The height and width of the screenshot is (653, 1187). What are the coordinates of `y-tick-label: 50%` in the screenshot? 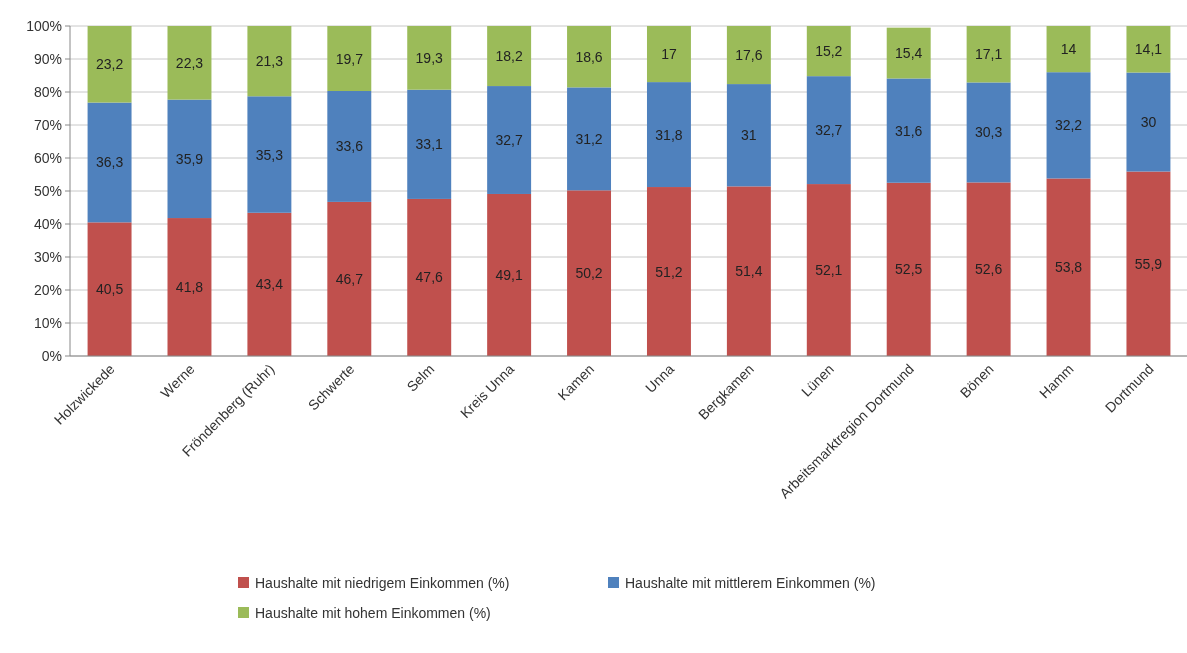 It's located at (47, 191).